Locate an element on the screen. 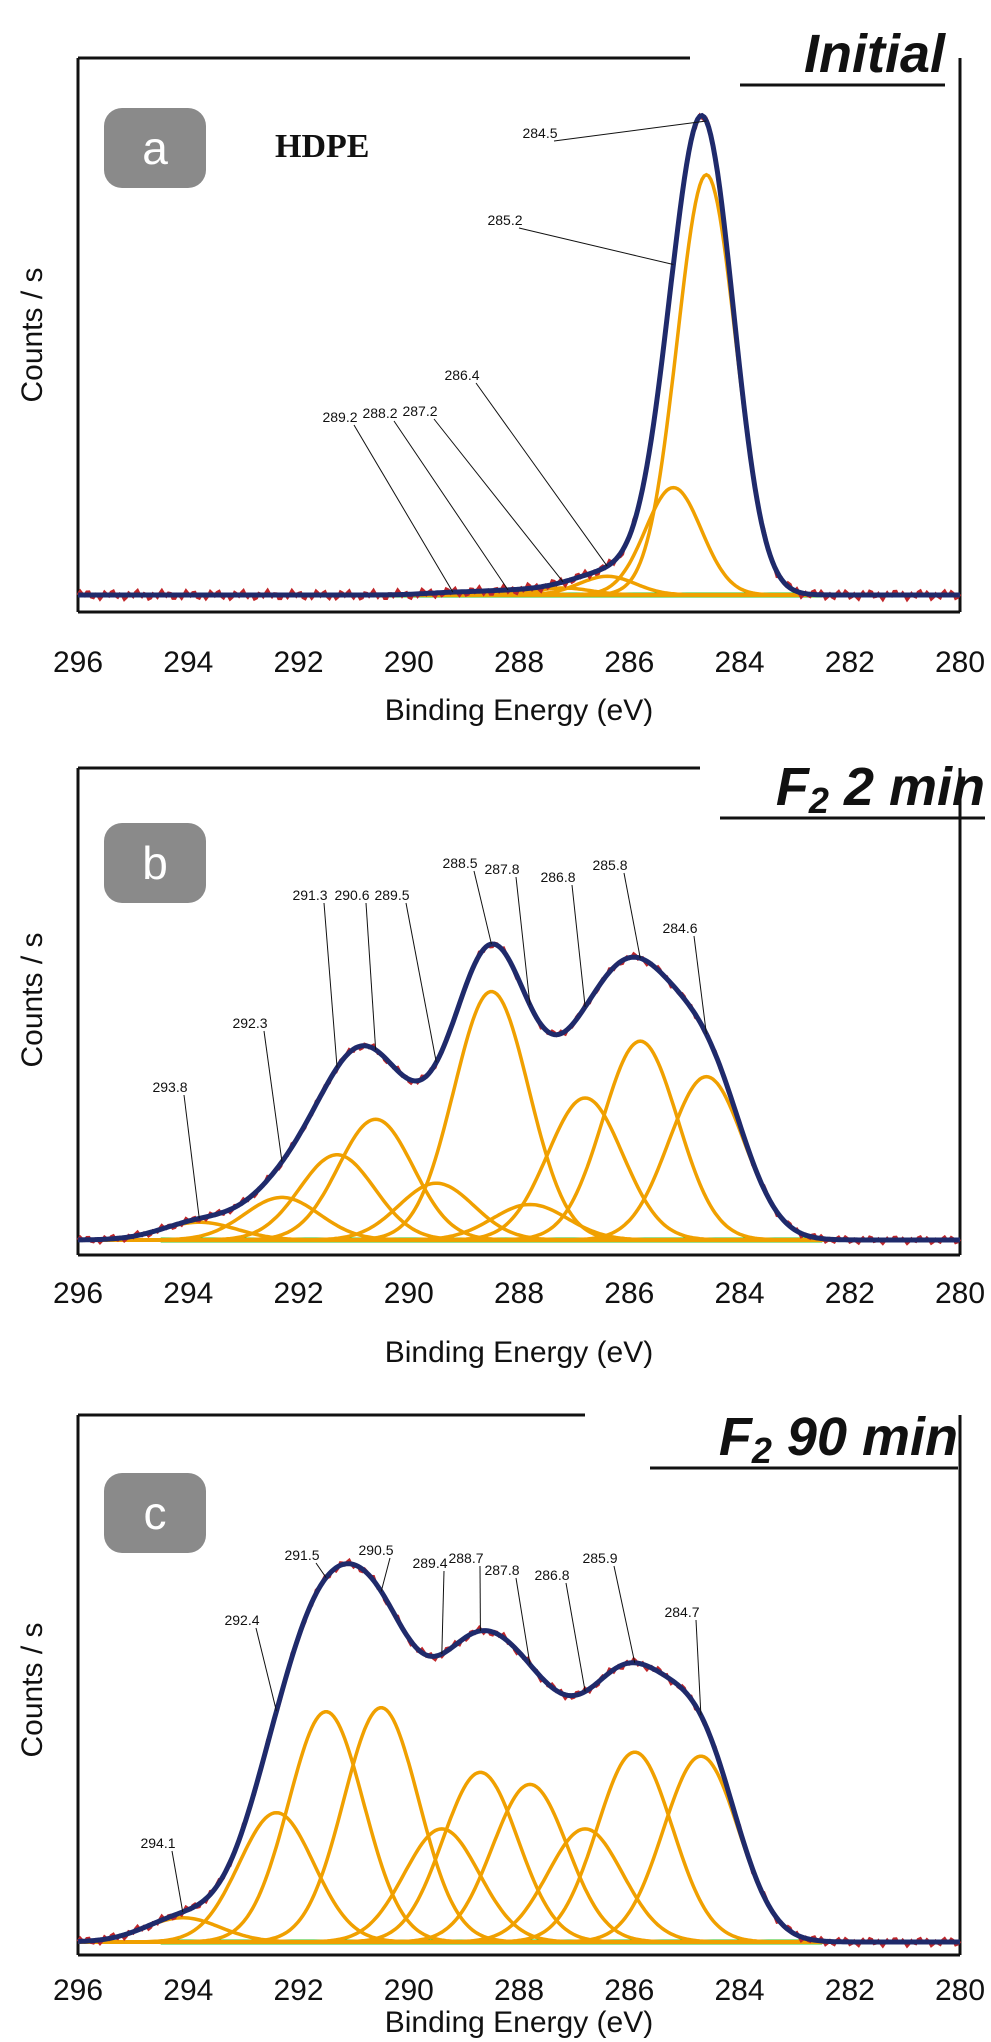 The height and width of the screenshot is (2042, 991). raw-spectrum is located at coordinates (519, 1093).